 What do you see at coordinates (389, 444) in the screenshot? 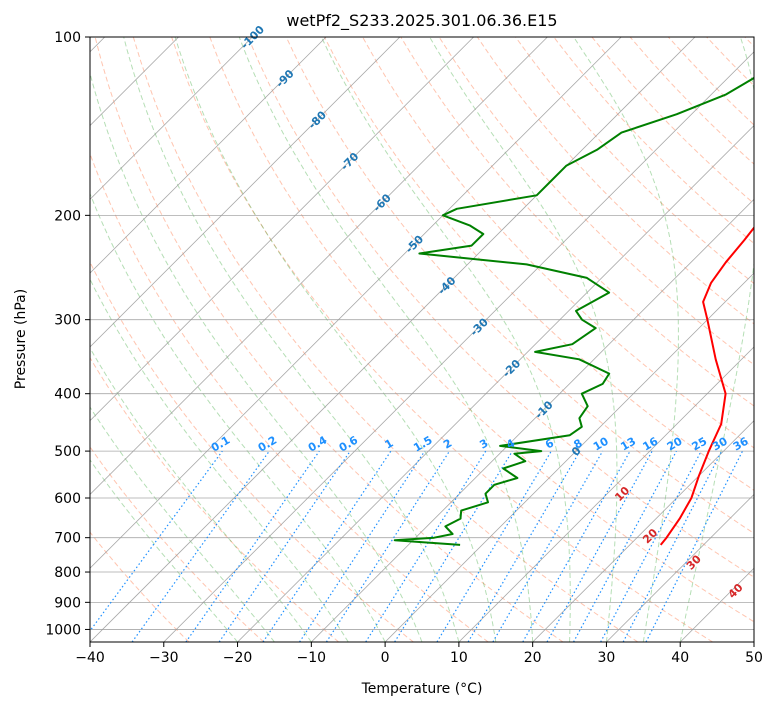
I see `mixing-ratio-label: 1` at bounding box center [389, 444].